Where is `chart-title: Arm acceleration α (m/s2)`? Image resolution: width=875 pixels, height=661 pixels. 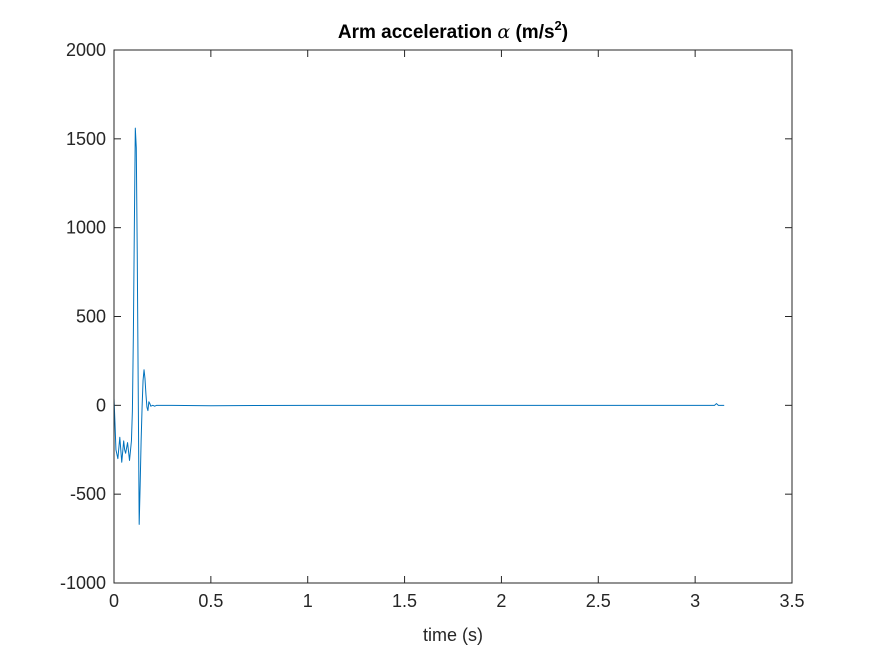 chart-title: Arm acceleration α (m/s2) is located at coordinates (453, 30).